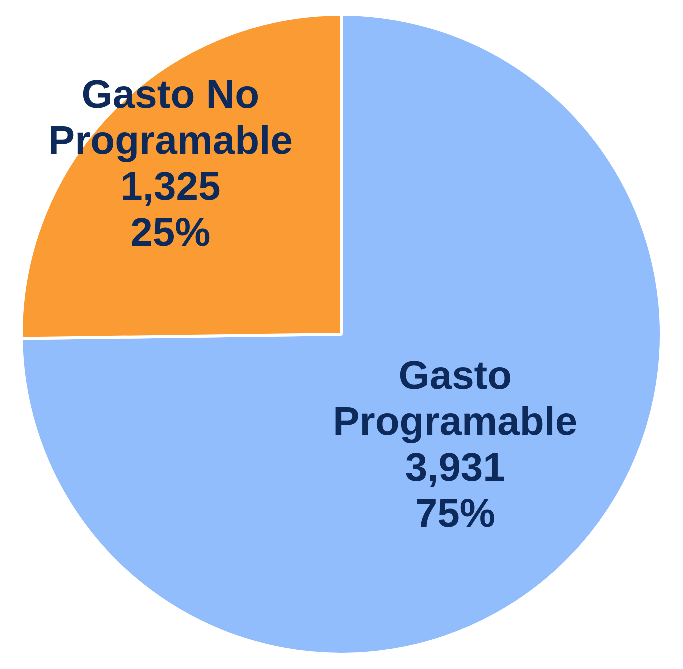 This screenshot has width=683, height=669. I want to click on data-label: 1,325 25%, so click(170, 209).